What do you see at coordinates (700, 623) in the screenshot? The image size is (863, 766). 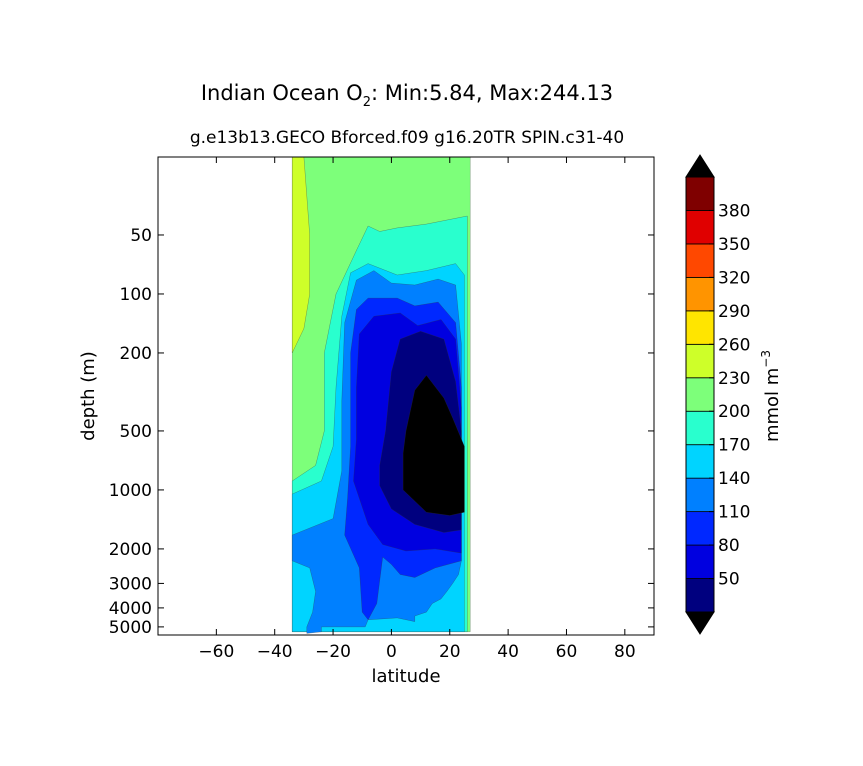 I see `colorbar-extend-low` at bounding box center [700, 623].